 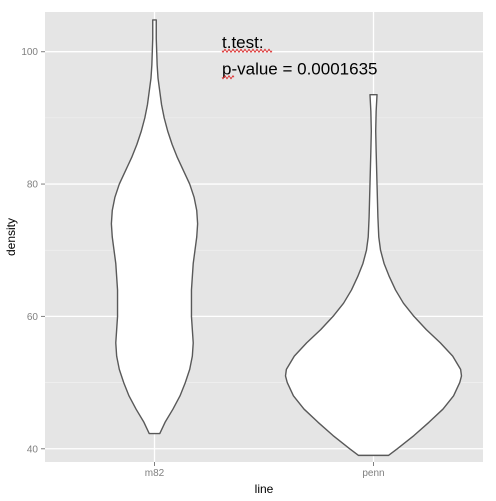 I want to click on annotation-text: p-value = 0.0001635, so click(x=300, y=68).